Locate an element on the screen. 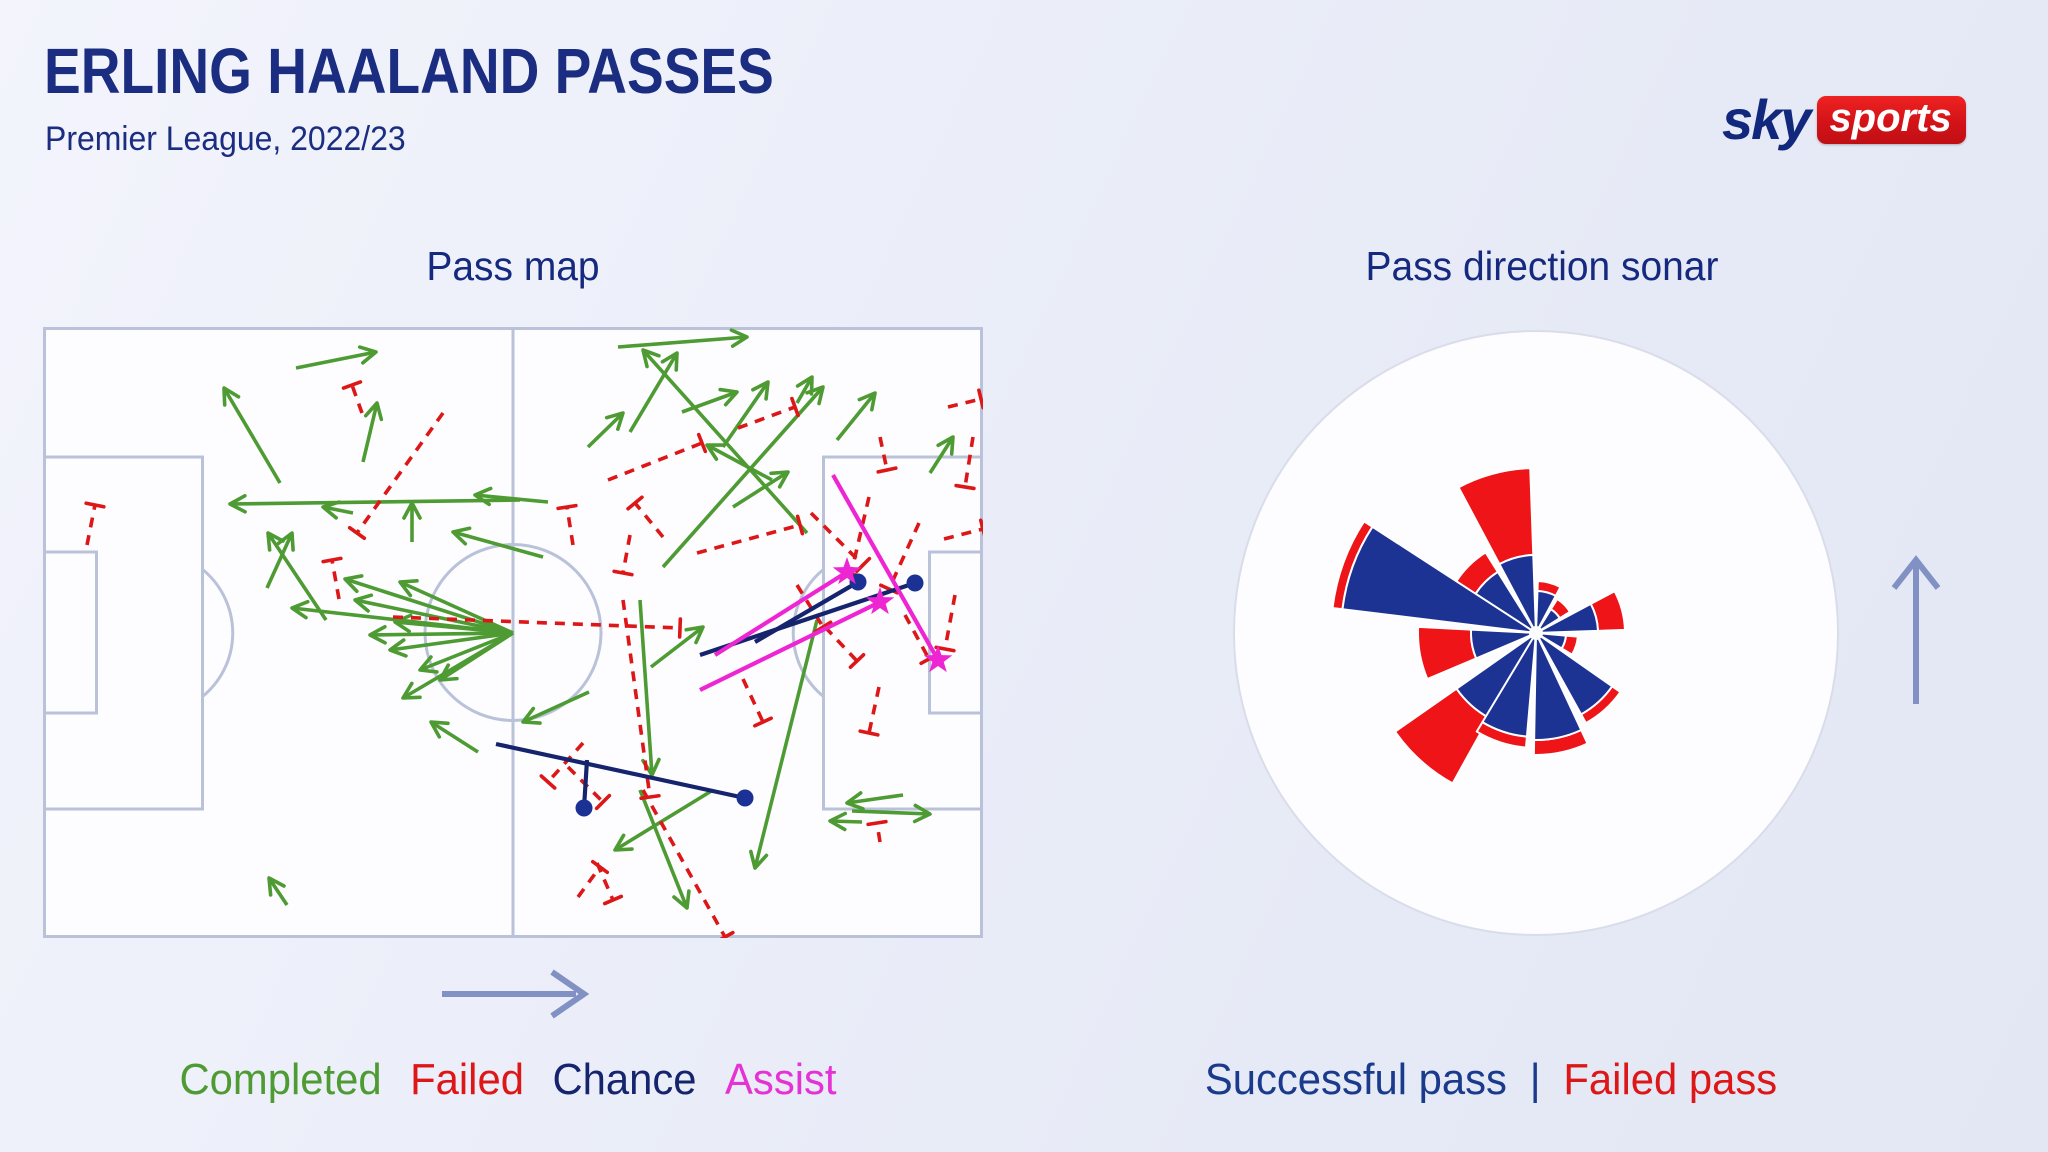 The image size is (2048, 1152). sonar-title: Pass direction sonar is located at coordinates (1542, 266).